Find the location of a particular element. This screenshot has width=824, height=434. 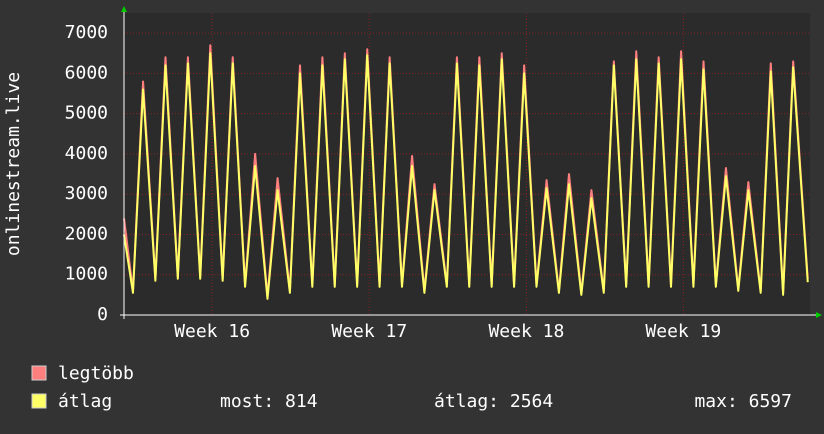

y-tick-label: 6000 is located at coordinates (86, 72).